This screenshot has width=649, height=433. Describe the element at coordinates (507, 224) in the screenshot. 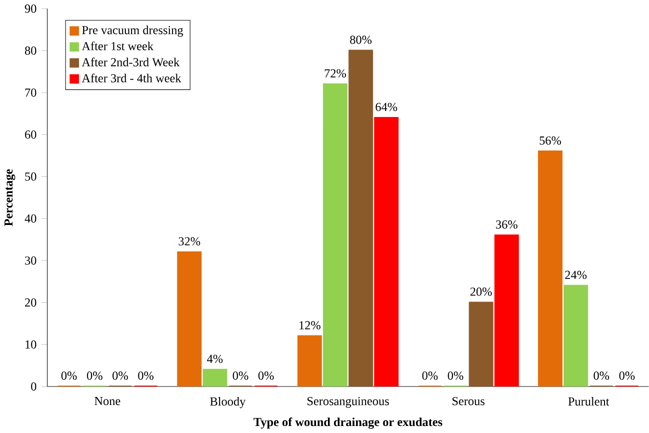

I see `data-label: 36%` at that location.